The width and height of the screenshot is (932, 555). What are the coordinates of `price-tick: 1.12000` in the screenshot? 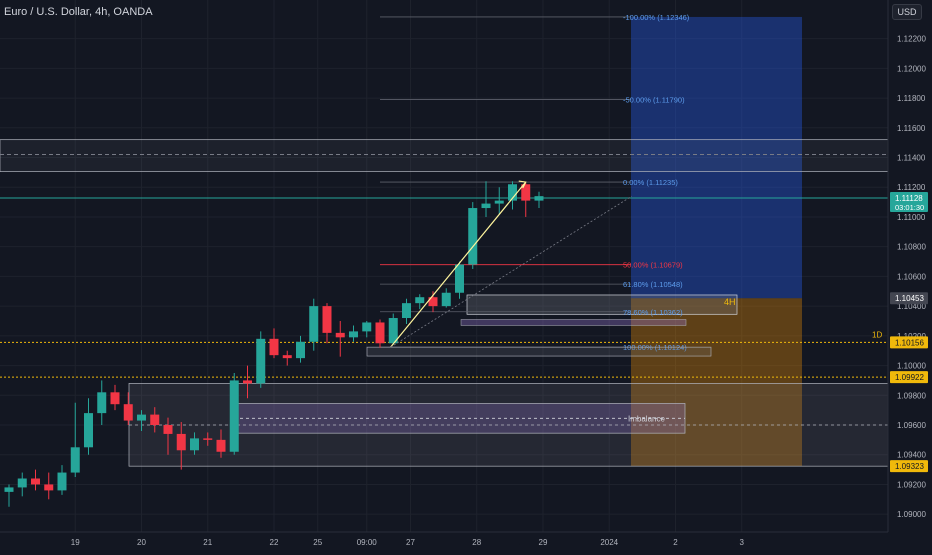 It's located at (911, 68).